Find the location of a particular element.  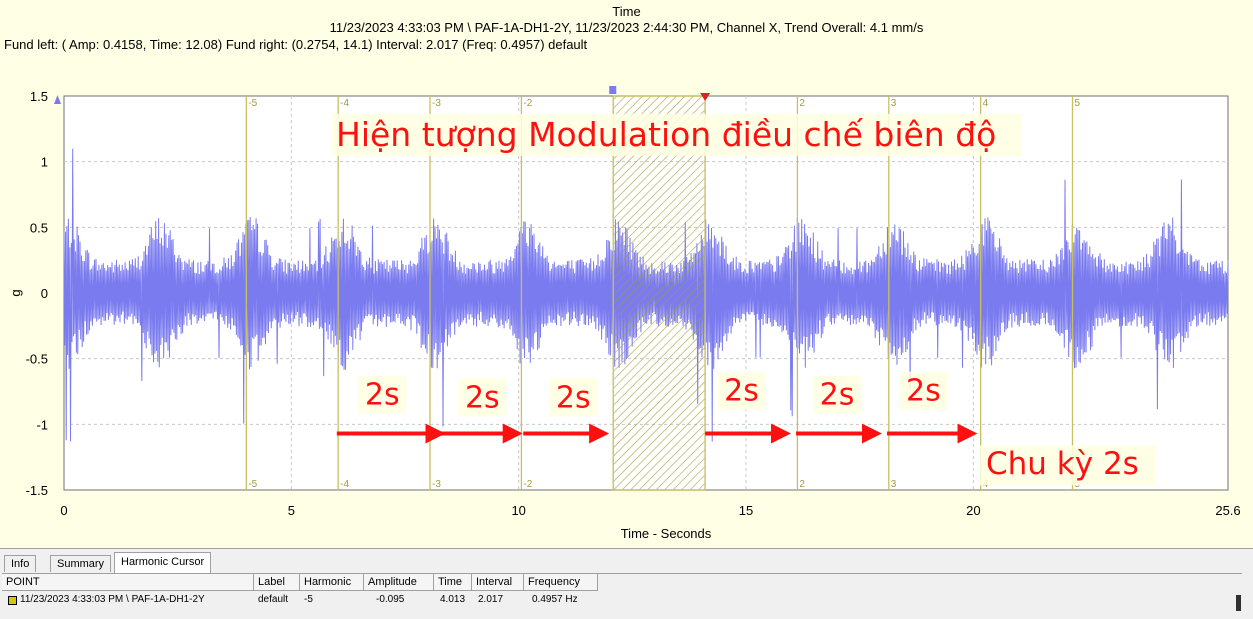

tab-summary: Summary is located at coordinates (81, 563).